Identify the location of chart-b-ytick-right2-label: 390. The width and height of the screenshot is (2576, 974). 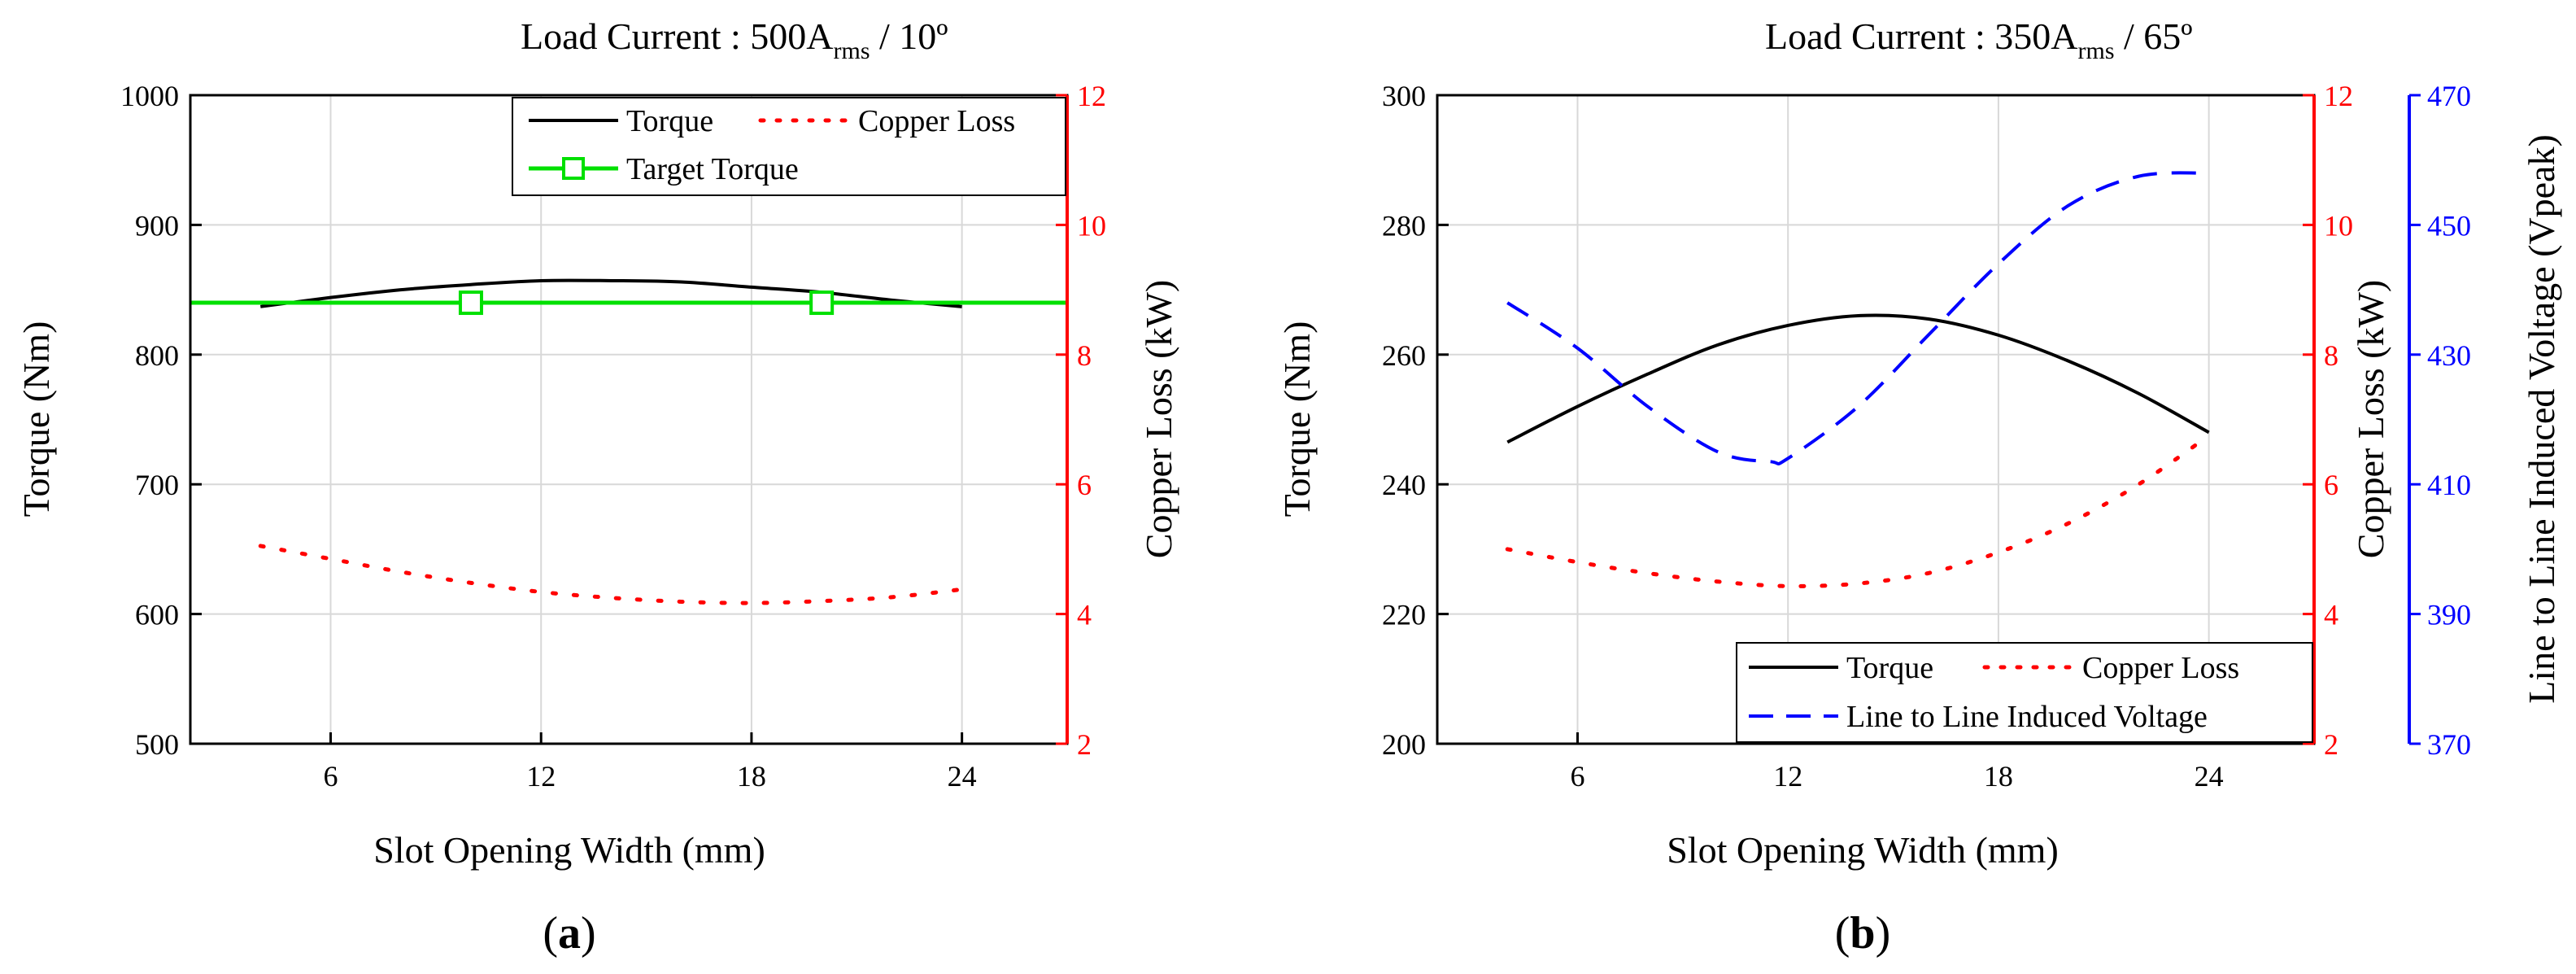
(2449, 615).